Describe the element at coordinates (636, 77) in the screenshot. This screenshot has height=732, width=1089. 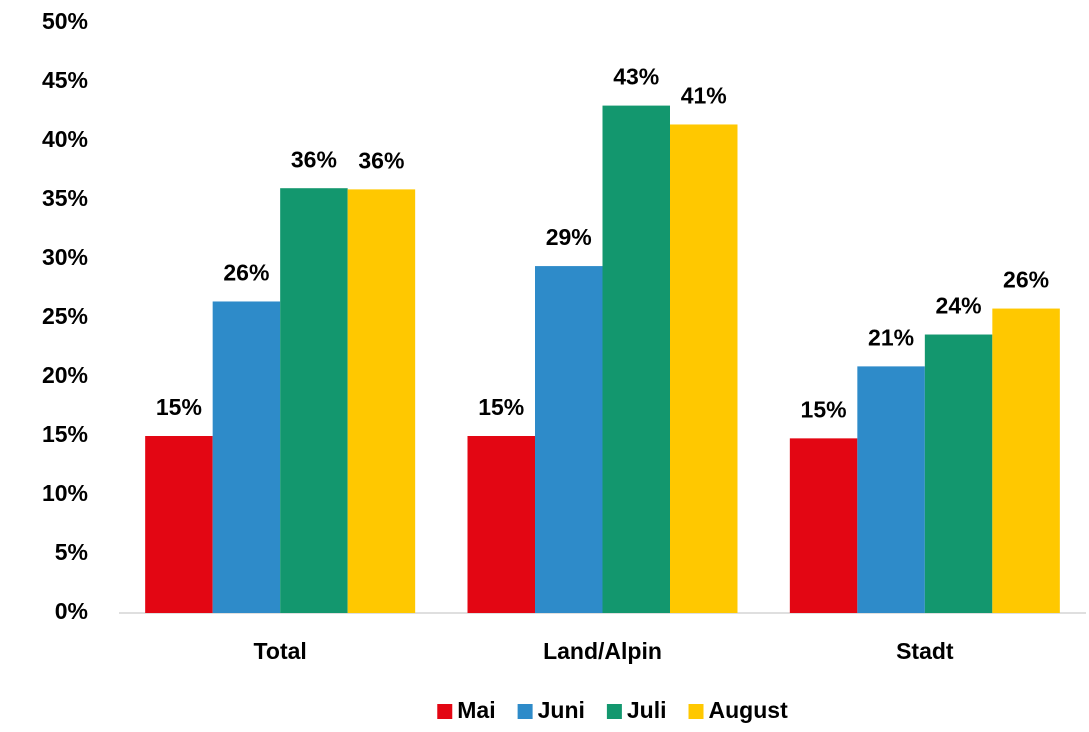
I see `value-label: 43%` at that location.